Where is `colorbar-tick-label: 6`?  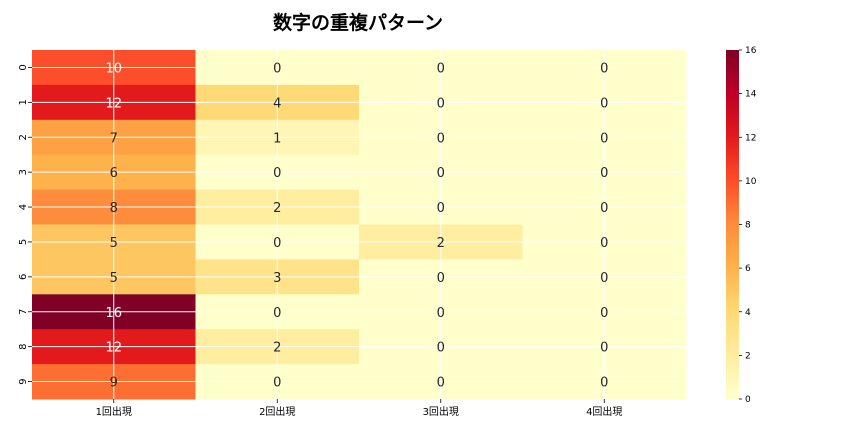 colorbar-tick-label: 6 is located at coordinates (748, 269).